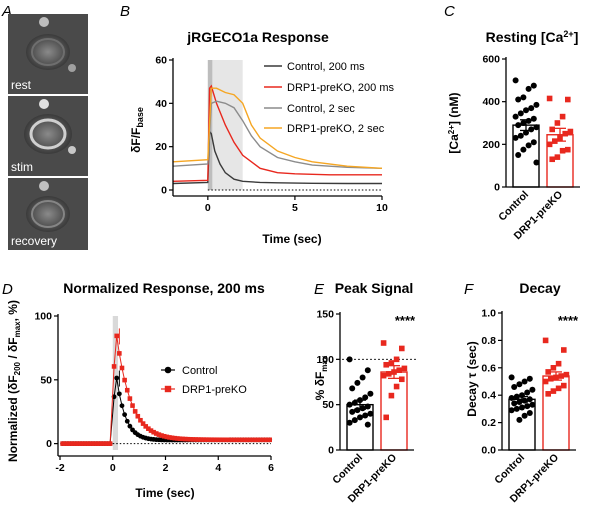 This screenshot has height=505, width=593. What do you see at coordinates (488, 396) in the screenshot?
I see `chart-f-ytick-label: 0.4` at bounding box center [488, 396].